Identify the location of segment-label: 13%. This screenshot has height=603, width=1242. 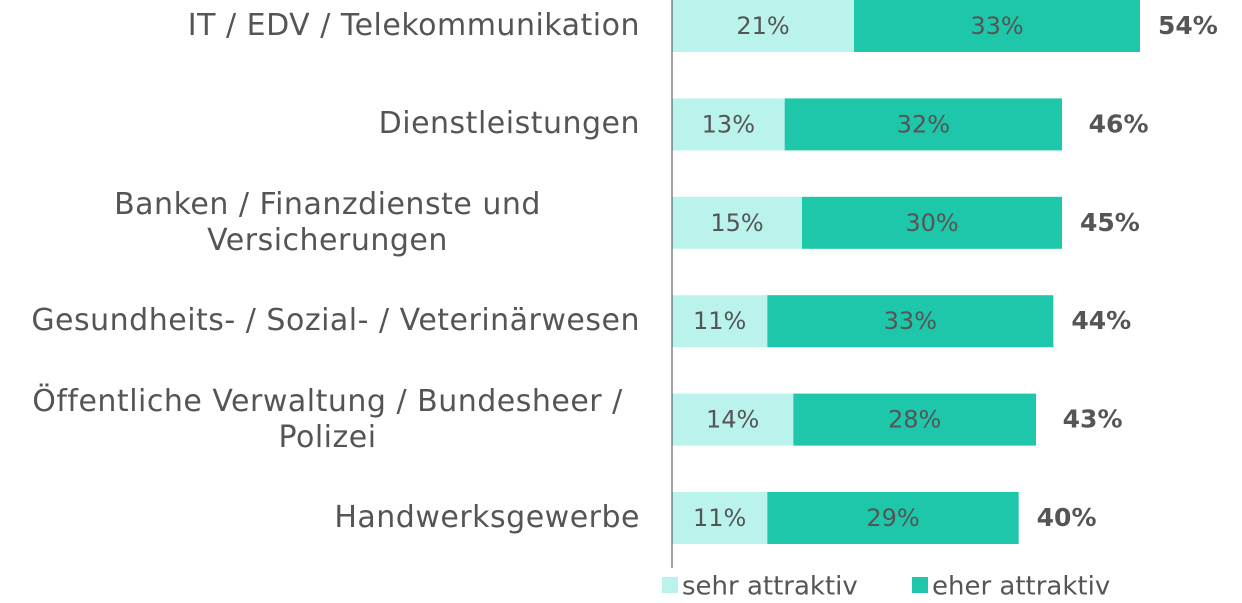
(728, 124).